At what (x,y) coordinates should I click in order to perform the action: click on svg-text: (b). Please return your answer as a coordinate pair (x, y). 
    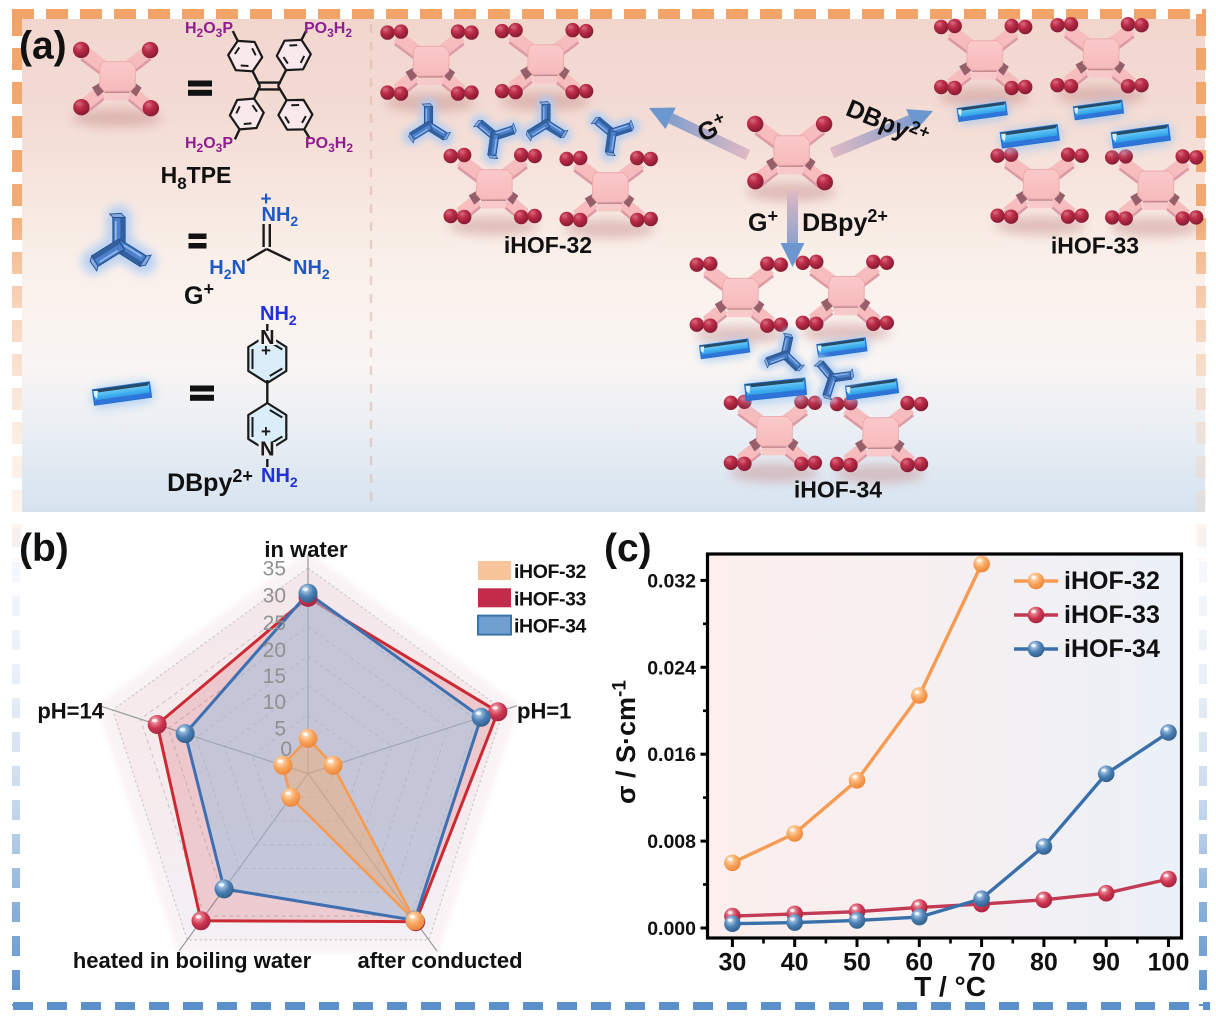
    Looking at the image, I should click on (44, 548).